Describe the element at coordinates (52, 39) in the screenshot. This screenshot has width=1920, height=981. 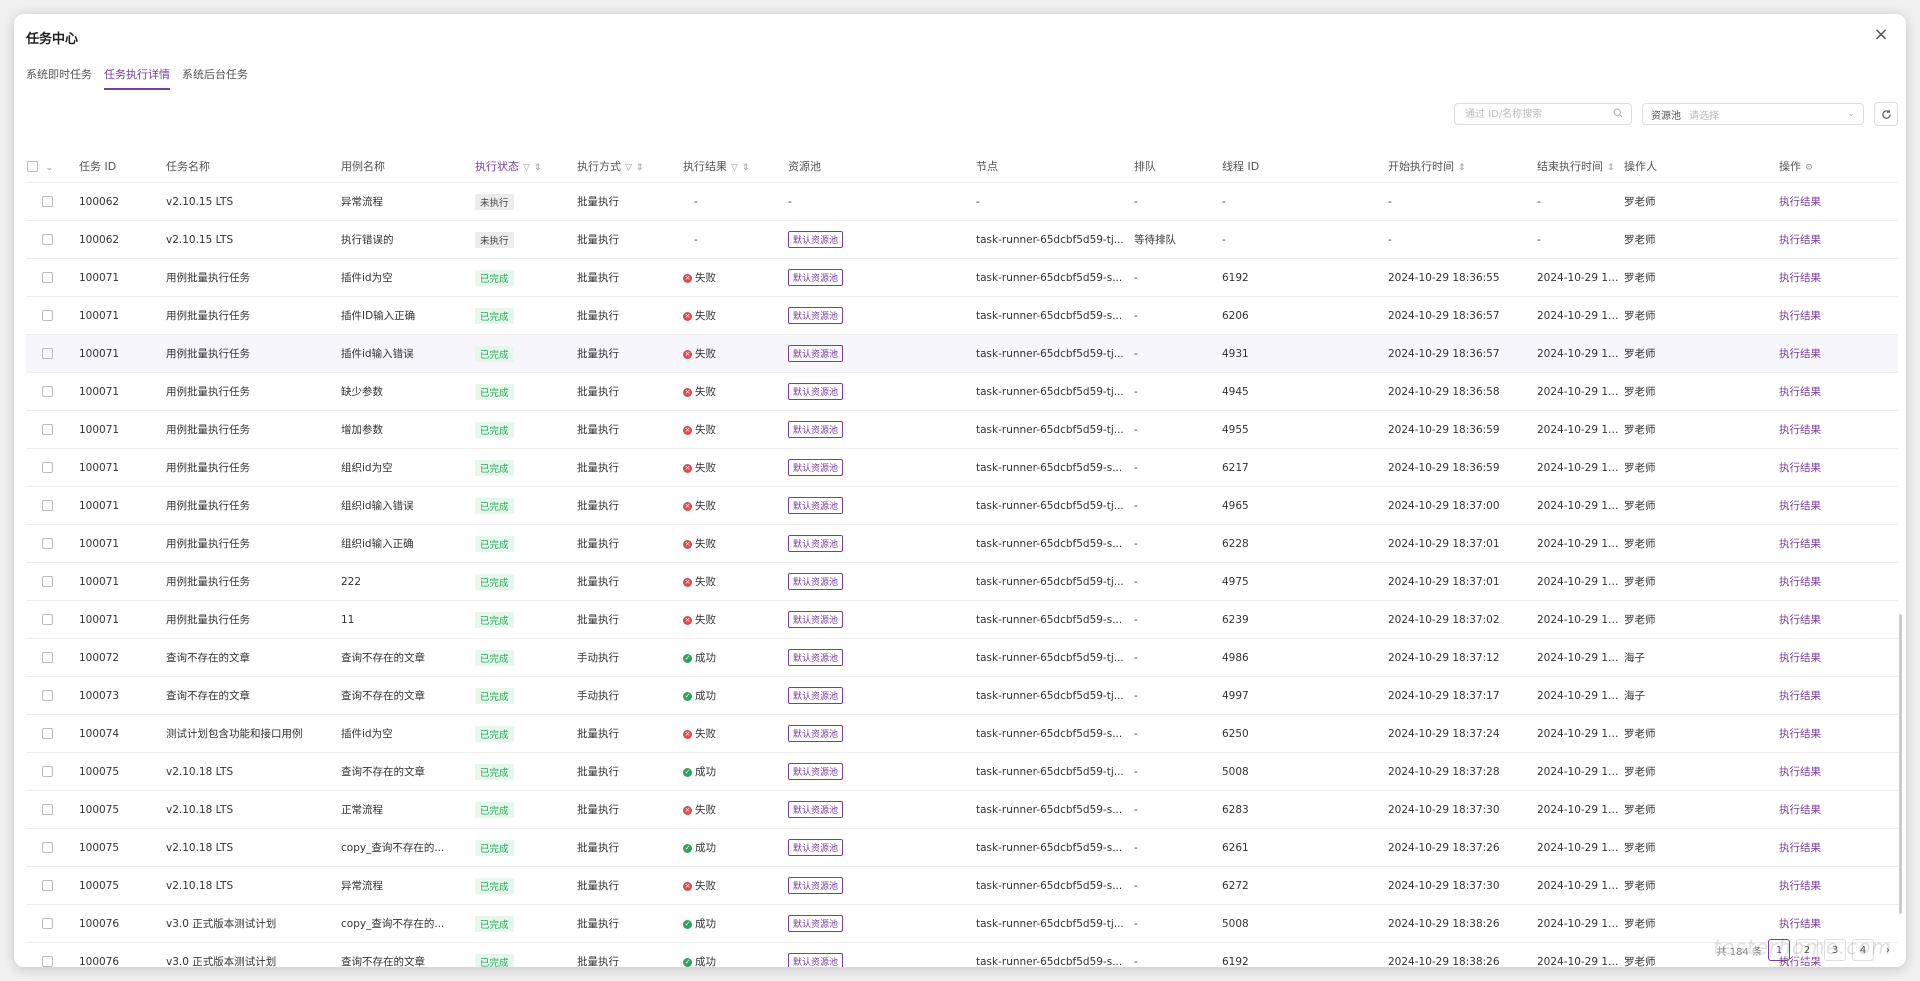
I see `modal-title: 任务中心` at that location.